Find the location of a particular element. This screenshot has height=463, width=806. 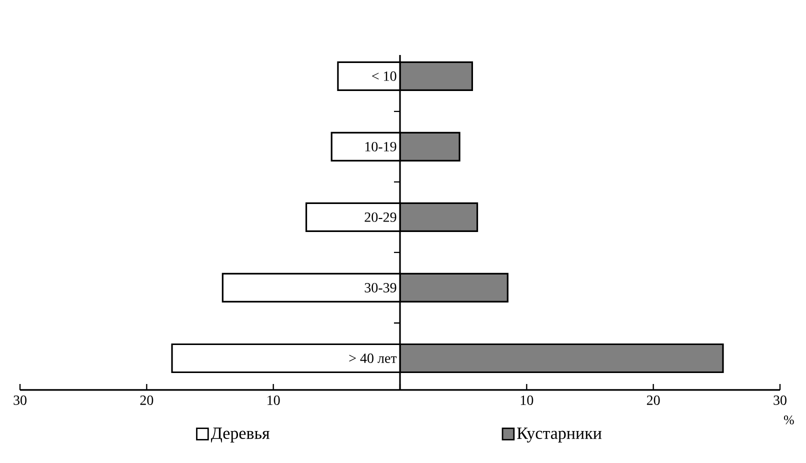

legend-label: Деревья is located at coordinates (240, 435).